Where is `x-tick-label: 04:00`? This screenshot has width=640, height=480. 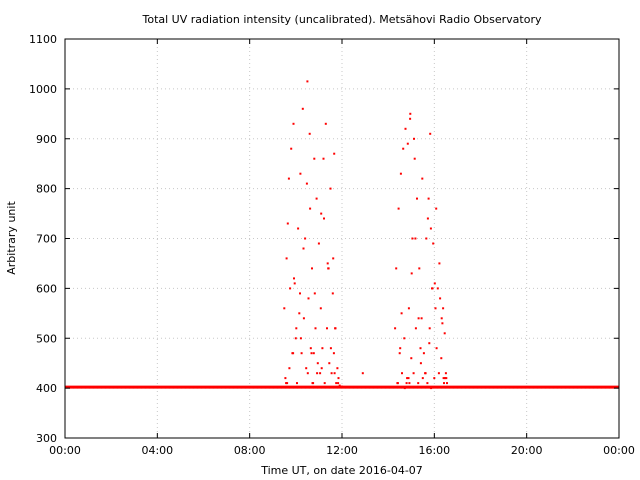
x-tick-label: 04:00 is located at coordinates (157, 450).